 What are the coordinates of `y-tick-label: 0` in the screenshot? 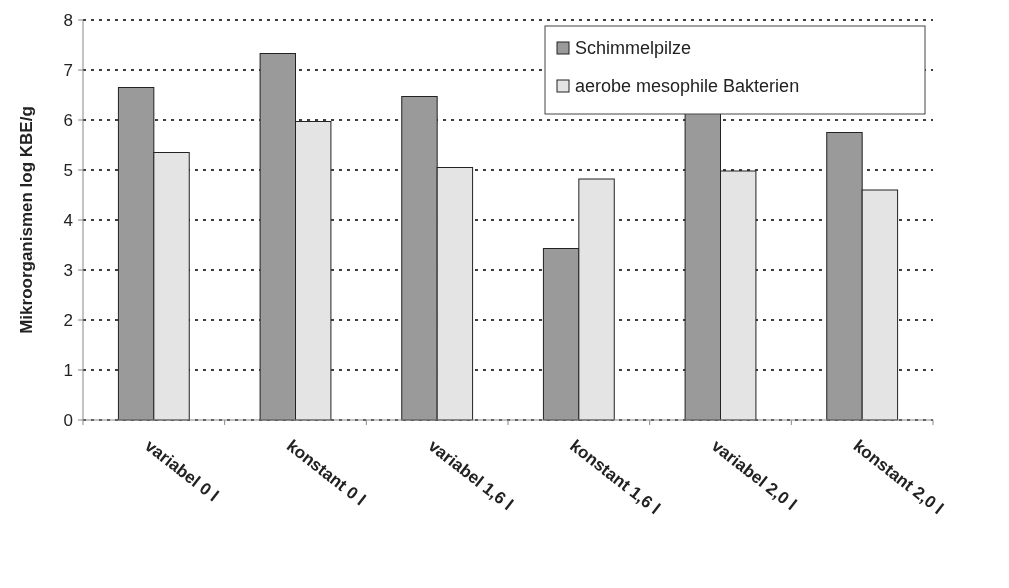 It's located at (68, 420).